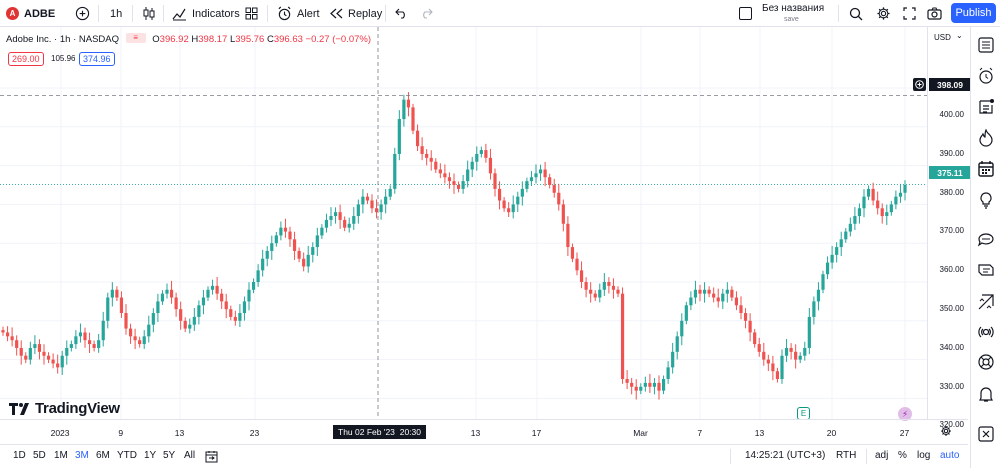 The width and height of the screenshot is (1000, 468). What do you see at coordinates (986, 434) in the screenshot?
I see `expand-panel-icon` at bounding box center [986, 434].